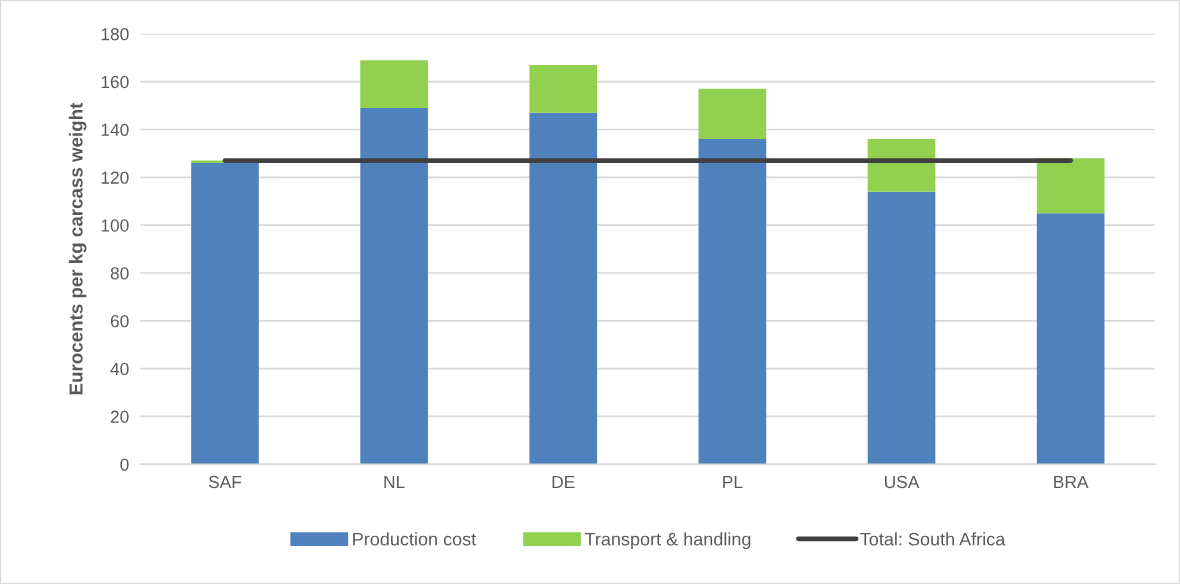  What do you see at coordinates (115, 225) in the screenshot?
I see `y-tick-label: 100` at bounding box center [115, 225].